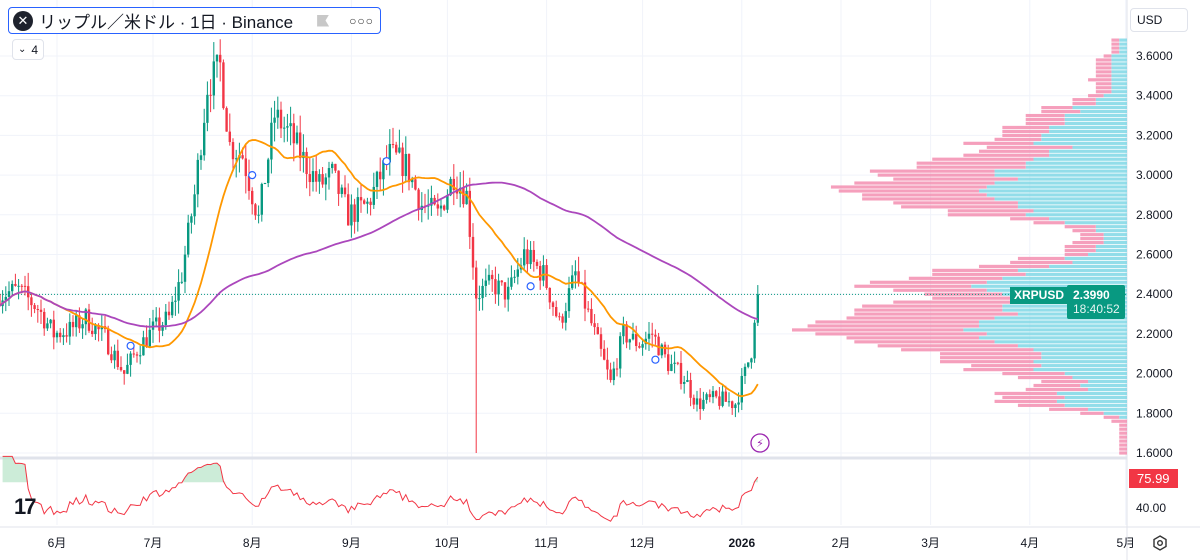 This screenshot has height=560, width=1200. Describe the element at coordinates (1154, 255) in the screenshot. I see `price-axis-label: 2.6000` at that location.